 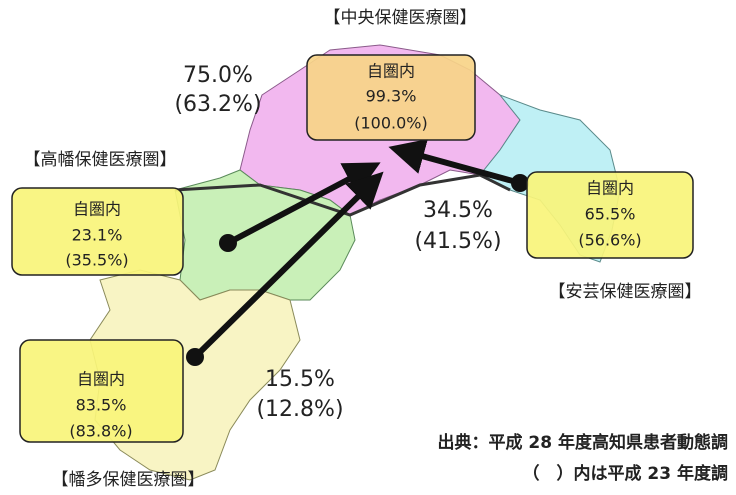 What do you see at coordinates (609, 240) in the screenshot?
I see `box-prev: (56.6%)` at bounding box center [609, 240].